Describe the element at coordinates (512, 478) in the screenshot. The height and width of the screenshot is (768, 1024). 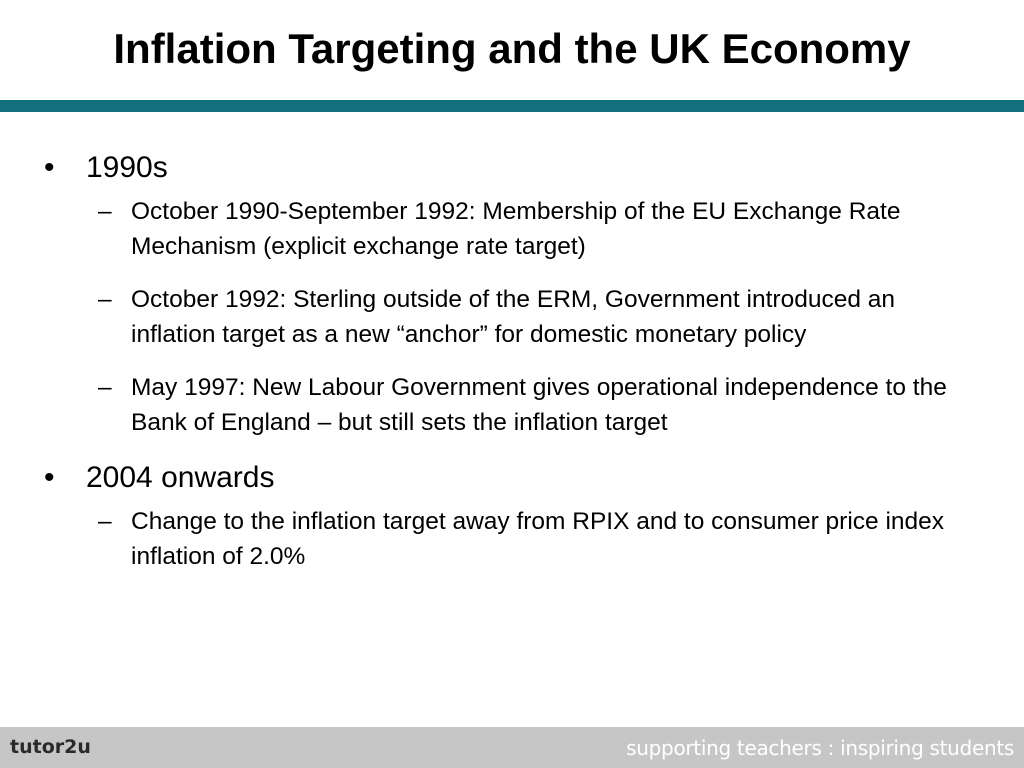
I see `bullet-item: • 2004 onwards` at that location.